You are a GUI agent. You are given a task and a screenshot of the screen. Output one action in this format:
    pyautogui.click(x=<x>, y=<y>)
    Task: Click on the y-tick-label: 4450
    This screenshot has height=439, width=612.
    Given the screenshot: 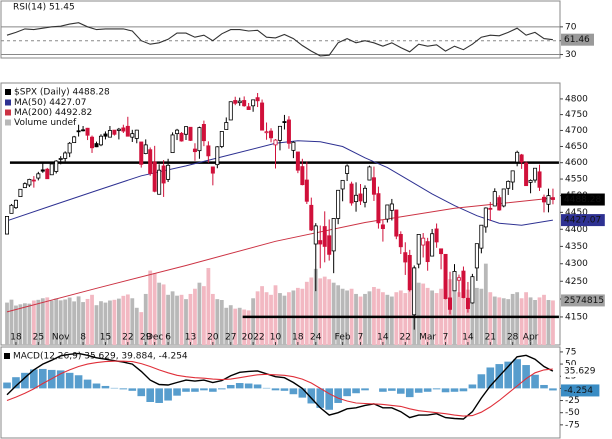 What is the action you would take?
    pyautogui.click(x=576, y=213)
    